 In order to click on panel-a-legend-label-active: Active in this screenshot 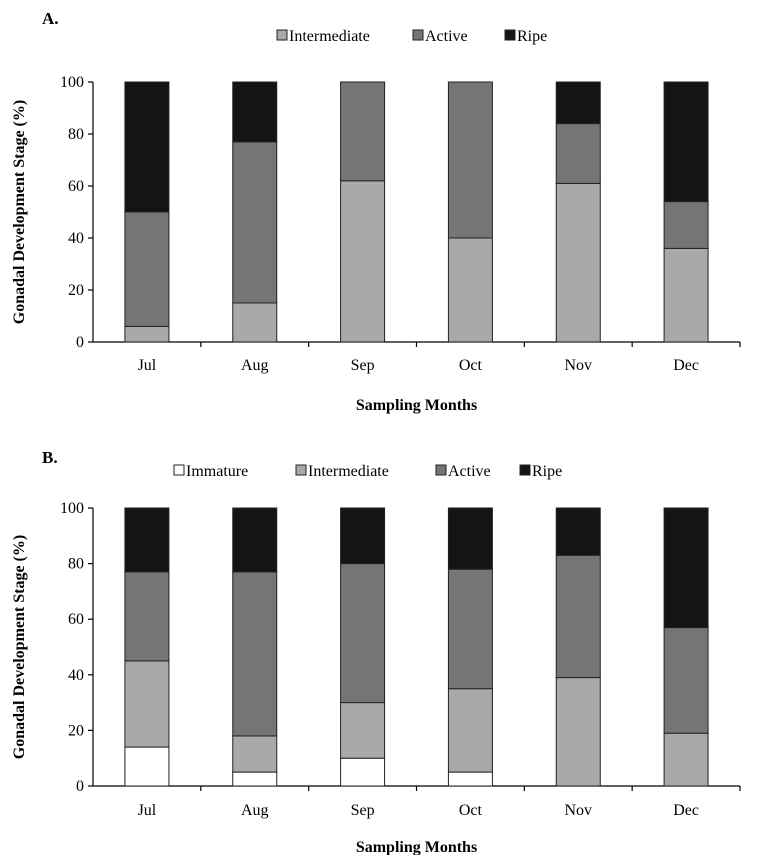, I will do `click(446, 36)`.